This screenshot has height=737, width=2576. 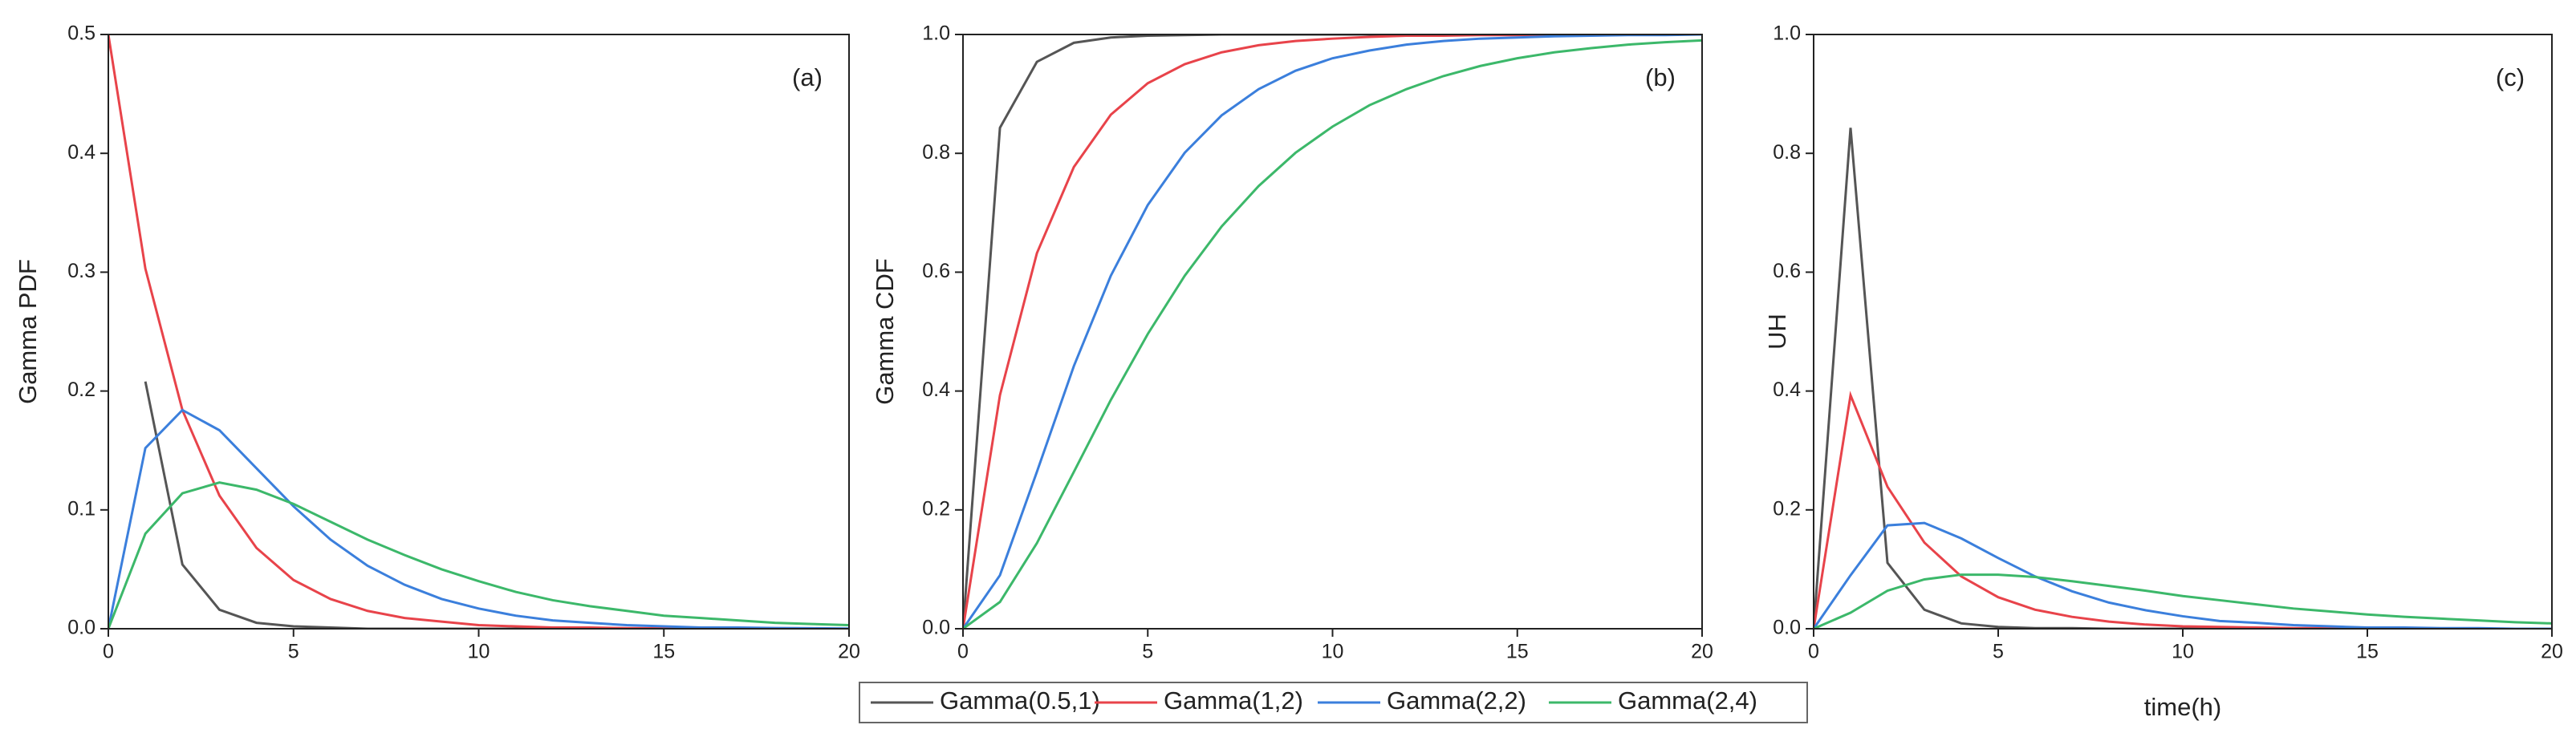 I want to click on legend-label: Gamma(2,2), so click(x=1456, y=700).